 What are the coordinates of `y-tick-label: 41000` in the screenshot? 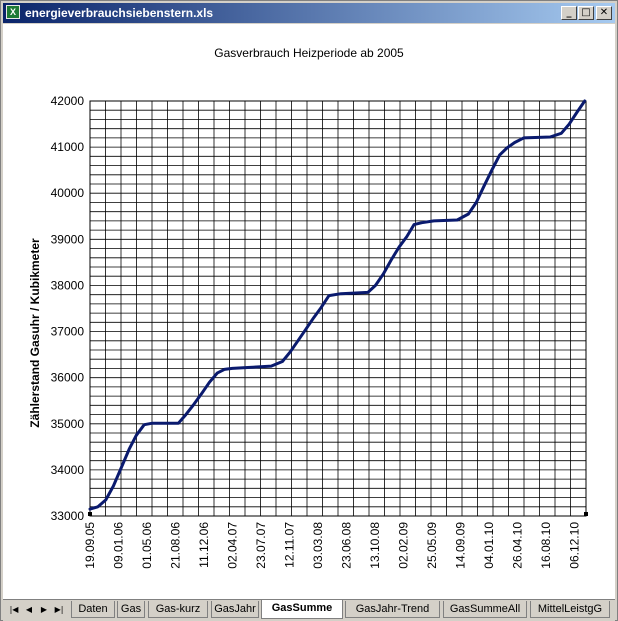 It's located at (68, 147).